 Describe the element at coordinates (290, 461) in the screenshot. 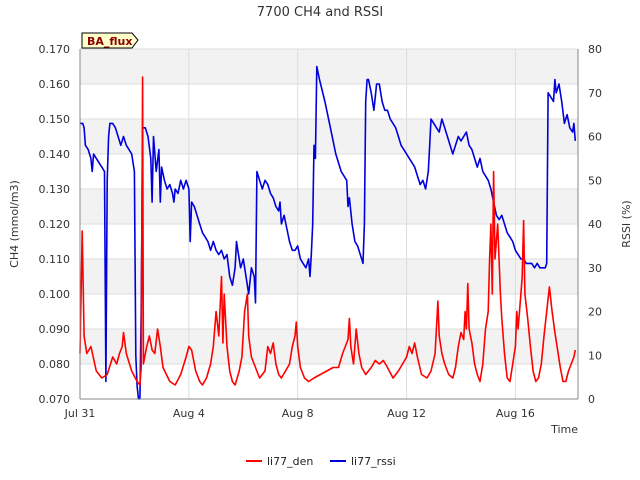

I see `legend-label-li77-den: li77_den` at that location.